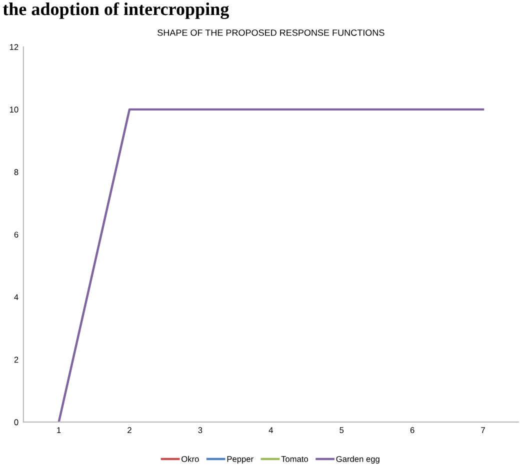 Image resolution: width=521 pixels, height=469 pixels. Describe the element at coordinates (16, 235) in the screenshot. I see `y-tick-label: 6` at that location.